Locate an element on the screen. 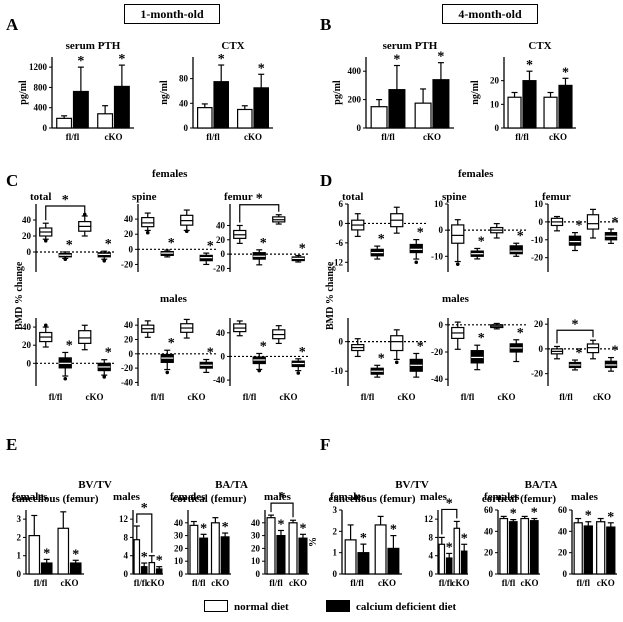 The width and height of the screenshot is (623, 622). A2-sig-star-1: * is located at coordinates (261, 68).